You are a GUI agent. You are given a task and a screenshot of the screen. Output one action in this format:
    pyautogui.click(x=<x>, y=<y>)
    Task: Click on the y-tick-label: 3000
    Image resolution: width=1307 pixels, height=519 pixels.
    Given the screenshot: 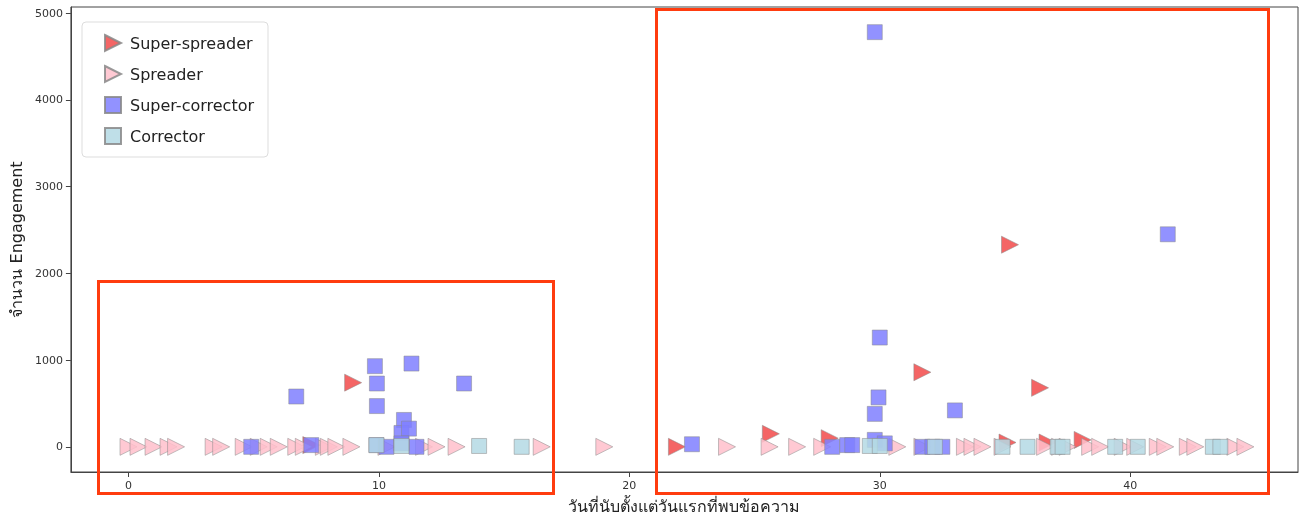 What is the action you would take?
    pyautogui.click(x=48, y=187)
    